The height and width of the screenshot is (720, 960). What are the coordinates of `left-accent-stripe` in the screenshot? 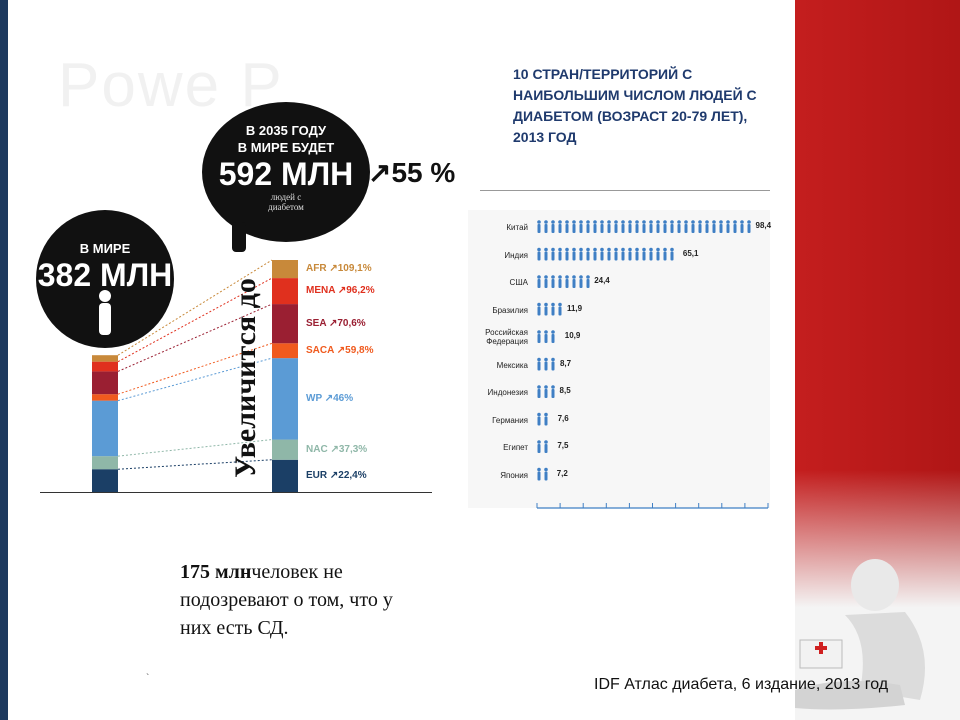 It's located at (4, 360).